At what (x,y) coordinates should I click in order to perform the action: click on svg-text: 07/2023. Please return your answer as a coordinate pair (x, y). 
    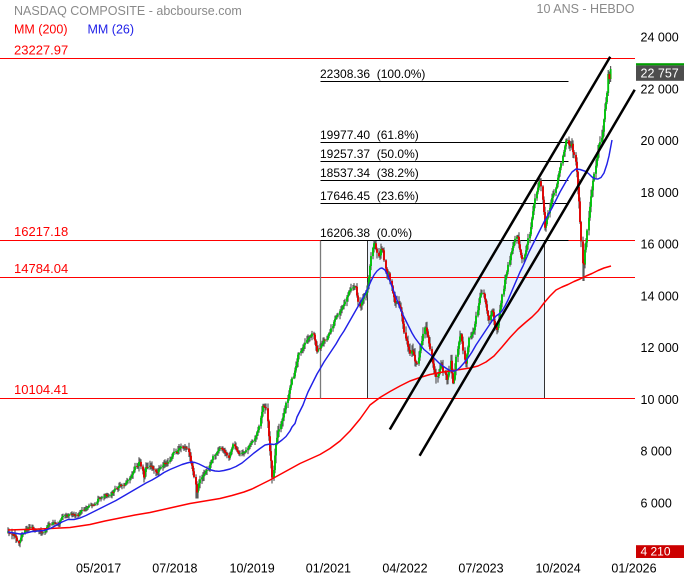
    Looking at the image, I should click on (480, 569).